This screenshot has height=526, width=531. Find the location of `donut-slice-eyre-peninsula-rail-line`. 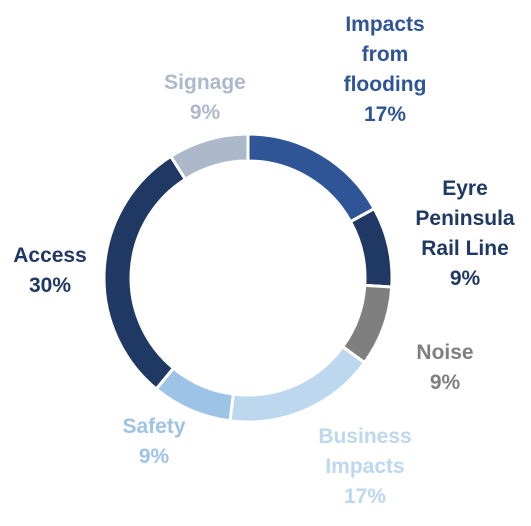

donut-slice-eyre-peninsula-rail-line is located at coordinates (371, 247).